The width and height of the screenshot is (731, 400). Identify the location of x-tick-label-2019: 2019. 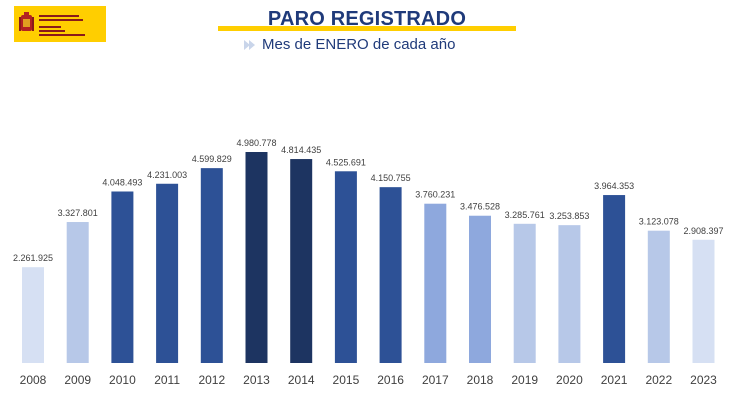
(524, 380).